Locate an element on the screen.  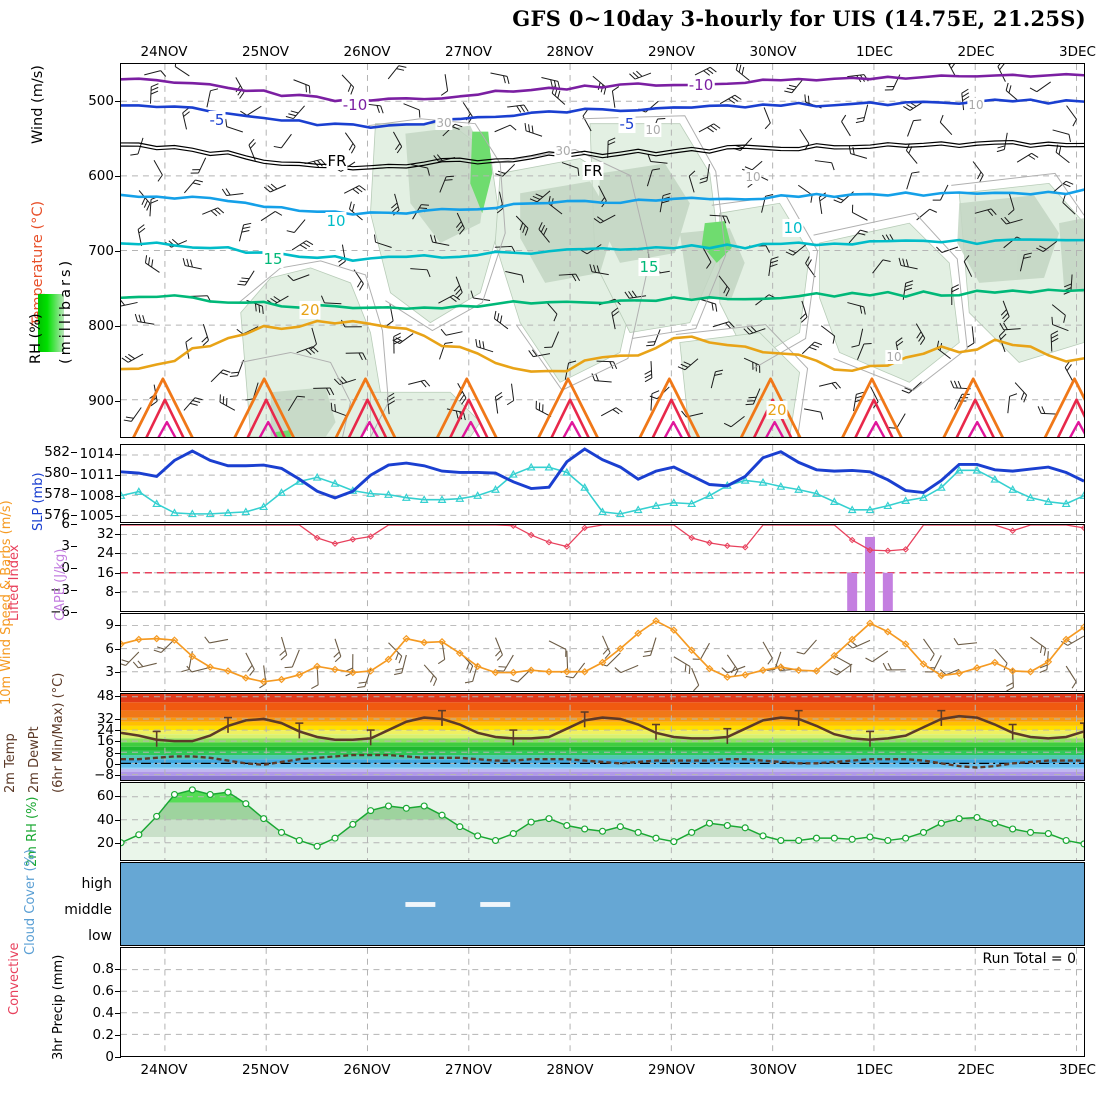
axis-tick-label: 900 is located at coordinates (104, 400).